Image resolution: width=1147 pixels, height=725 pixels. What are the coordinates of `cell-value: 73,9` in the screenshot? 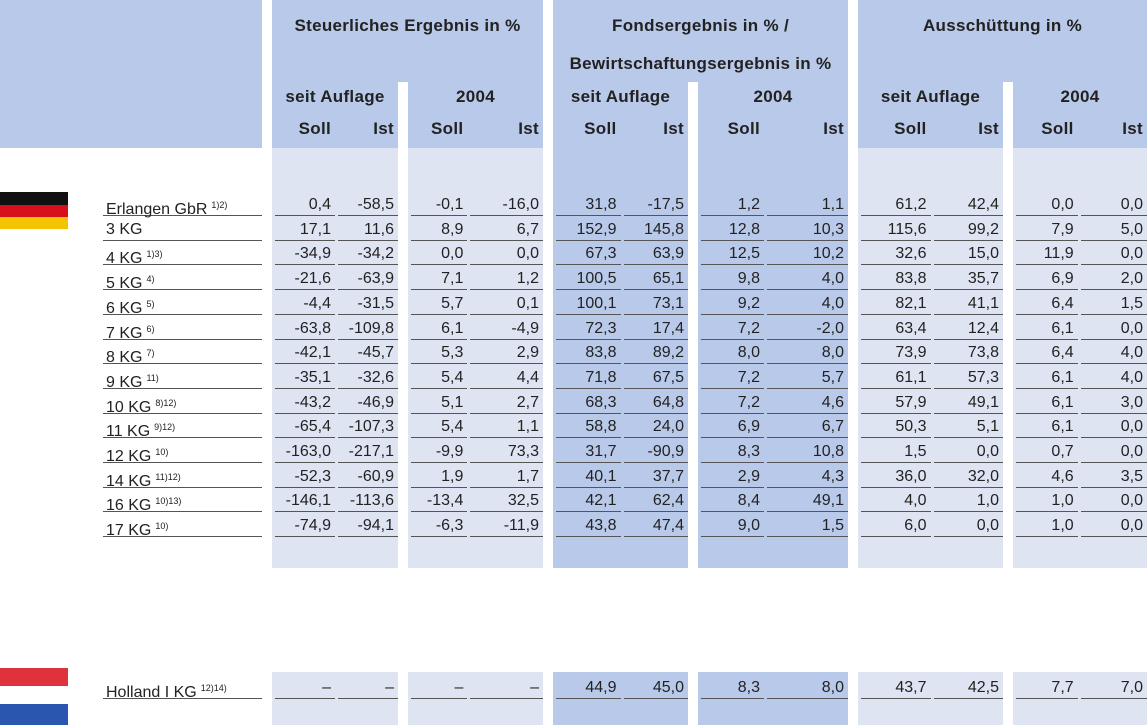 It's located at (896, 353).